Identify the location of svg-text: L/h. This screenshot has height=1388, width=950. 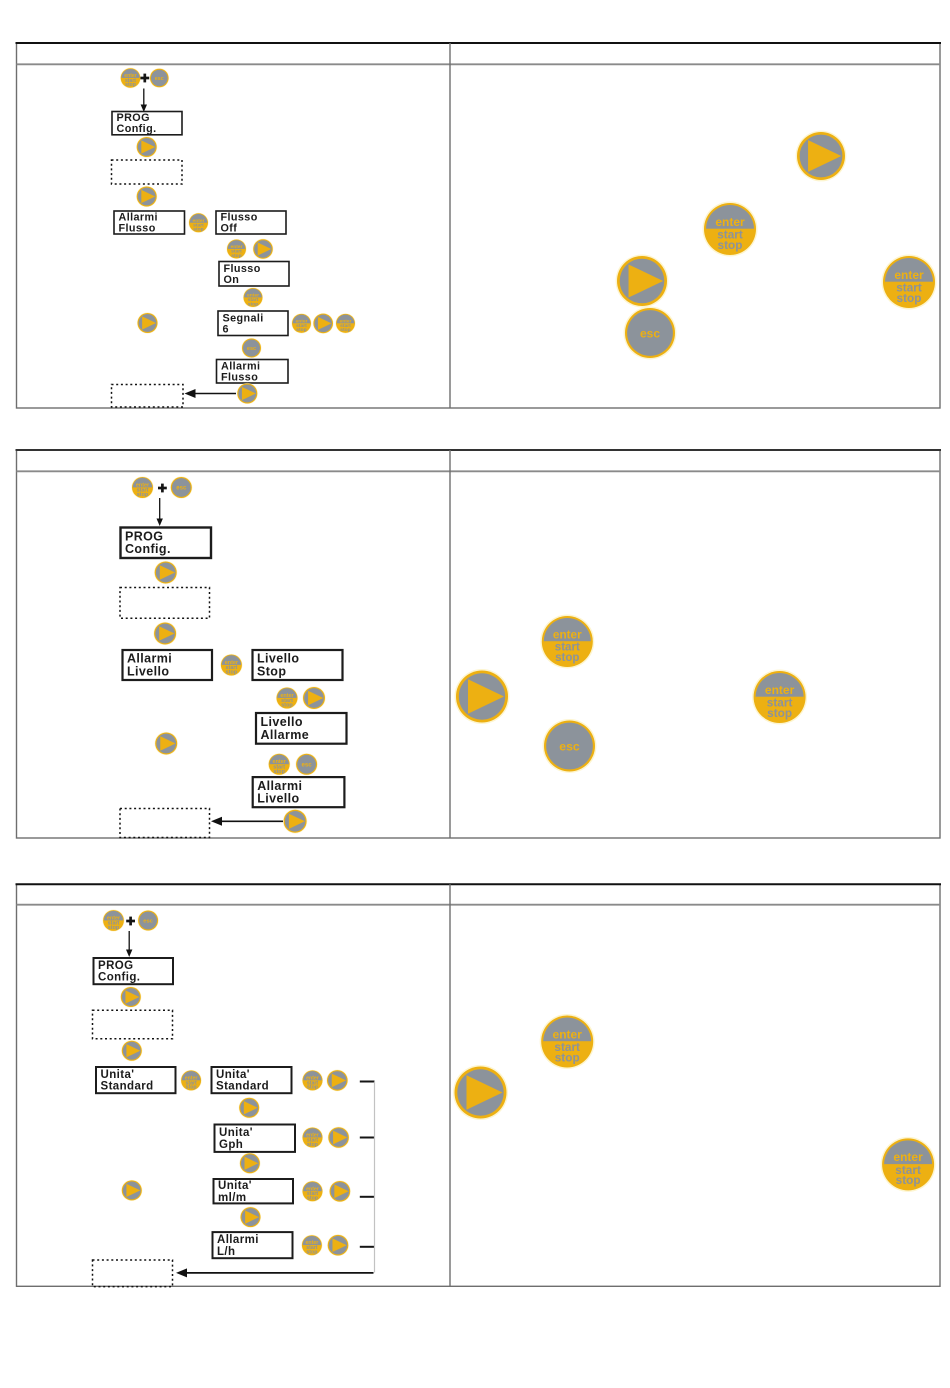
(226, 1252).